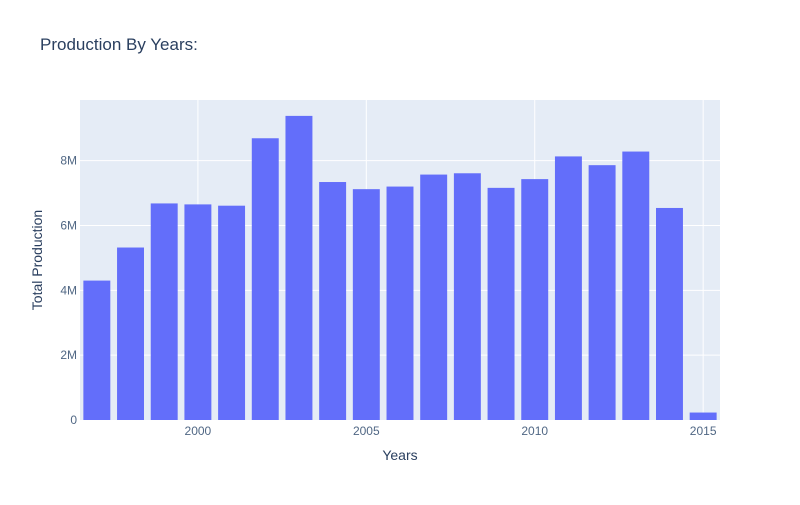 This screenshot has width=800, height=505. I want to click on y-tick-label: 2M, so click(68, 355).